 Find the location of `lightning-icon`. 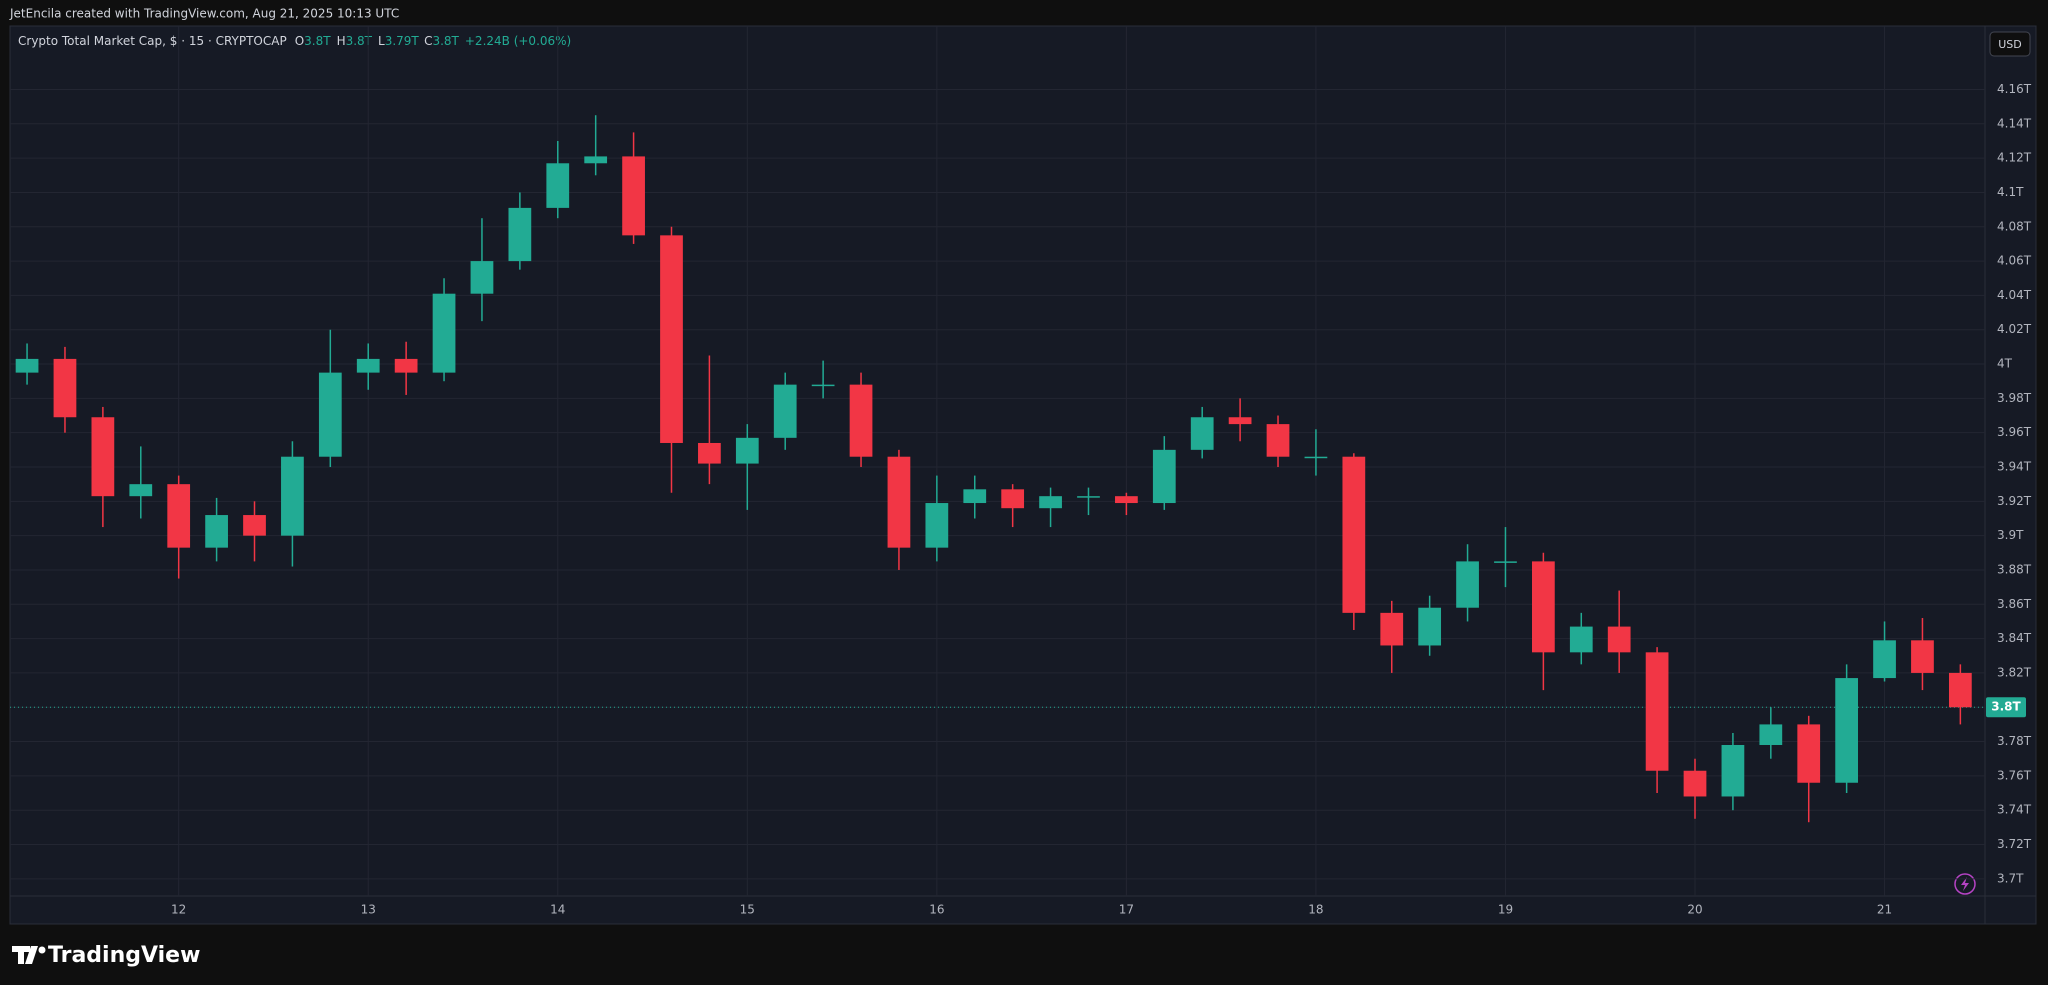

lightning-icon is located at coordinates (1965, 884).